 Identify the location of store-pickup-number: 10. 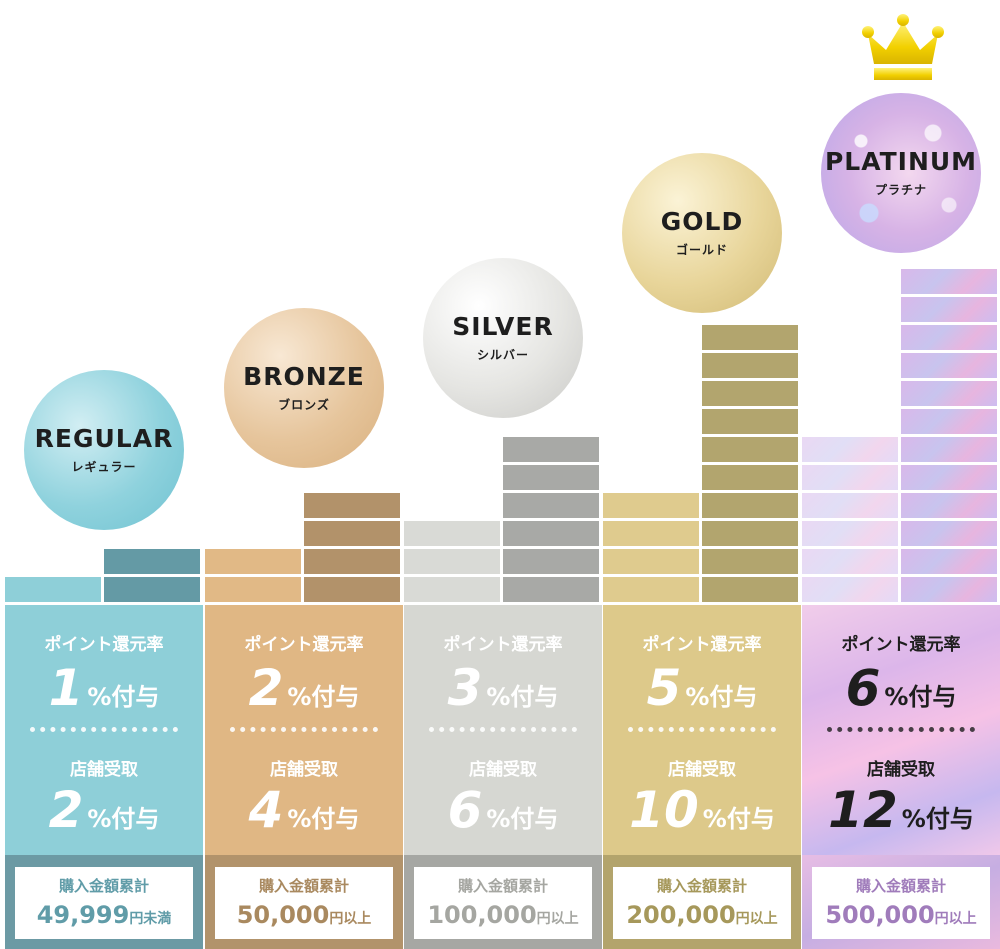
(664, 810).